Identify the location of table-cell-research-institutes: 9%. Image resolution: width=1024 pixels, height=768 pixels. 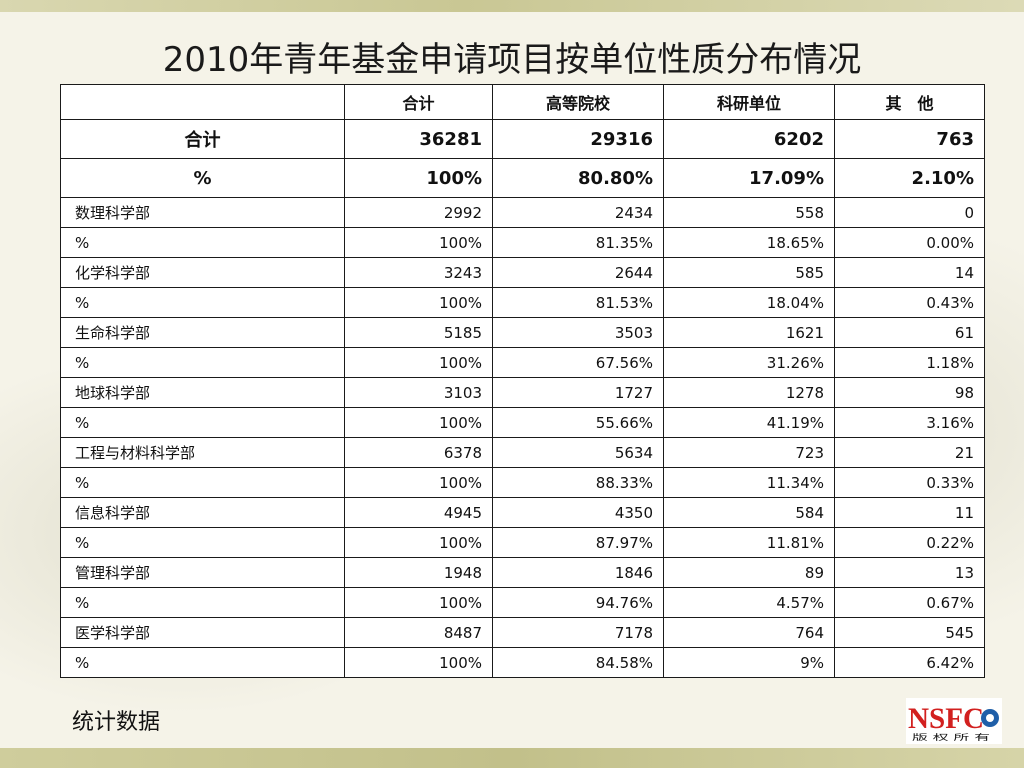
(749, 662).